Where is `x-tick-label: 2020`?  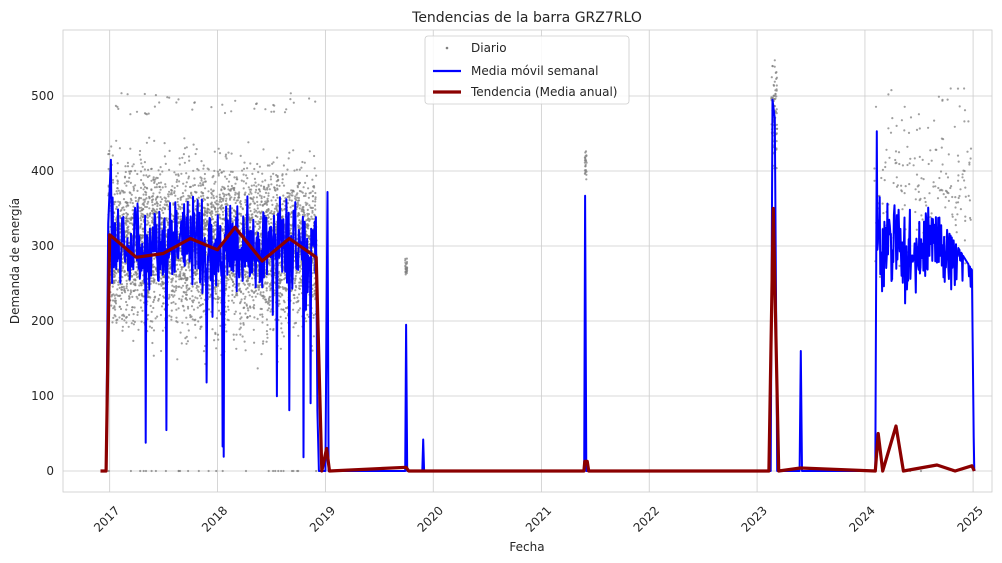
x-tick-label: 2020 is located at coordinates (430, 518).